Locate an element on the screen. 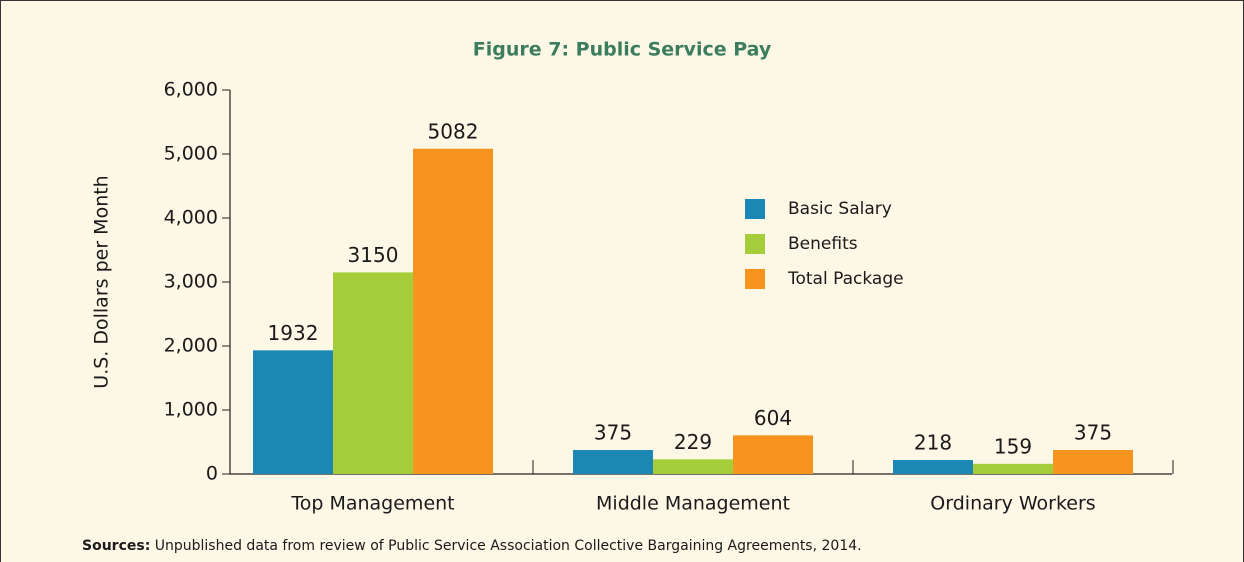 The width and height of the screenshot is (1244, 562). y-tick-label: 0 is located at coordinates (212, 474).